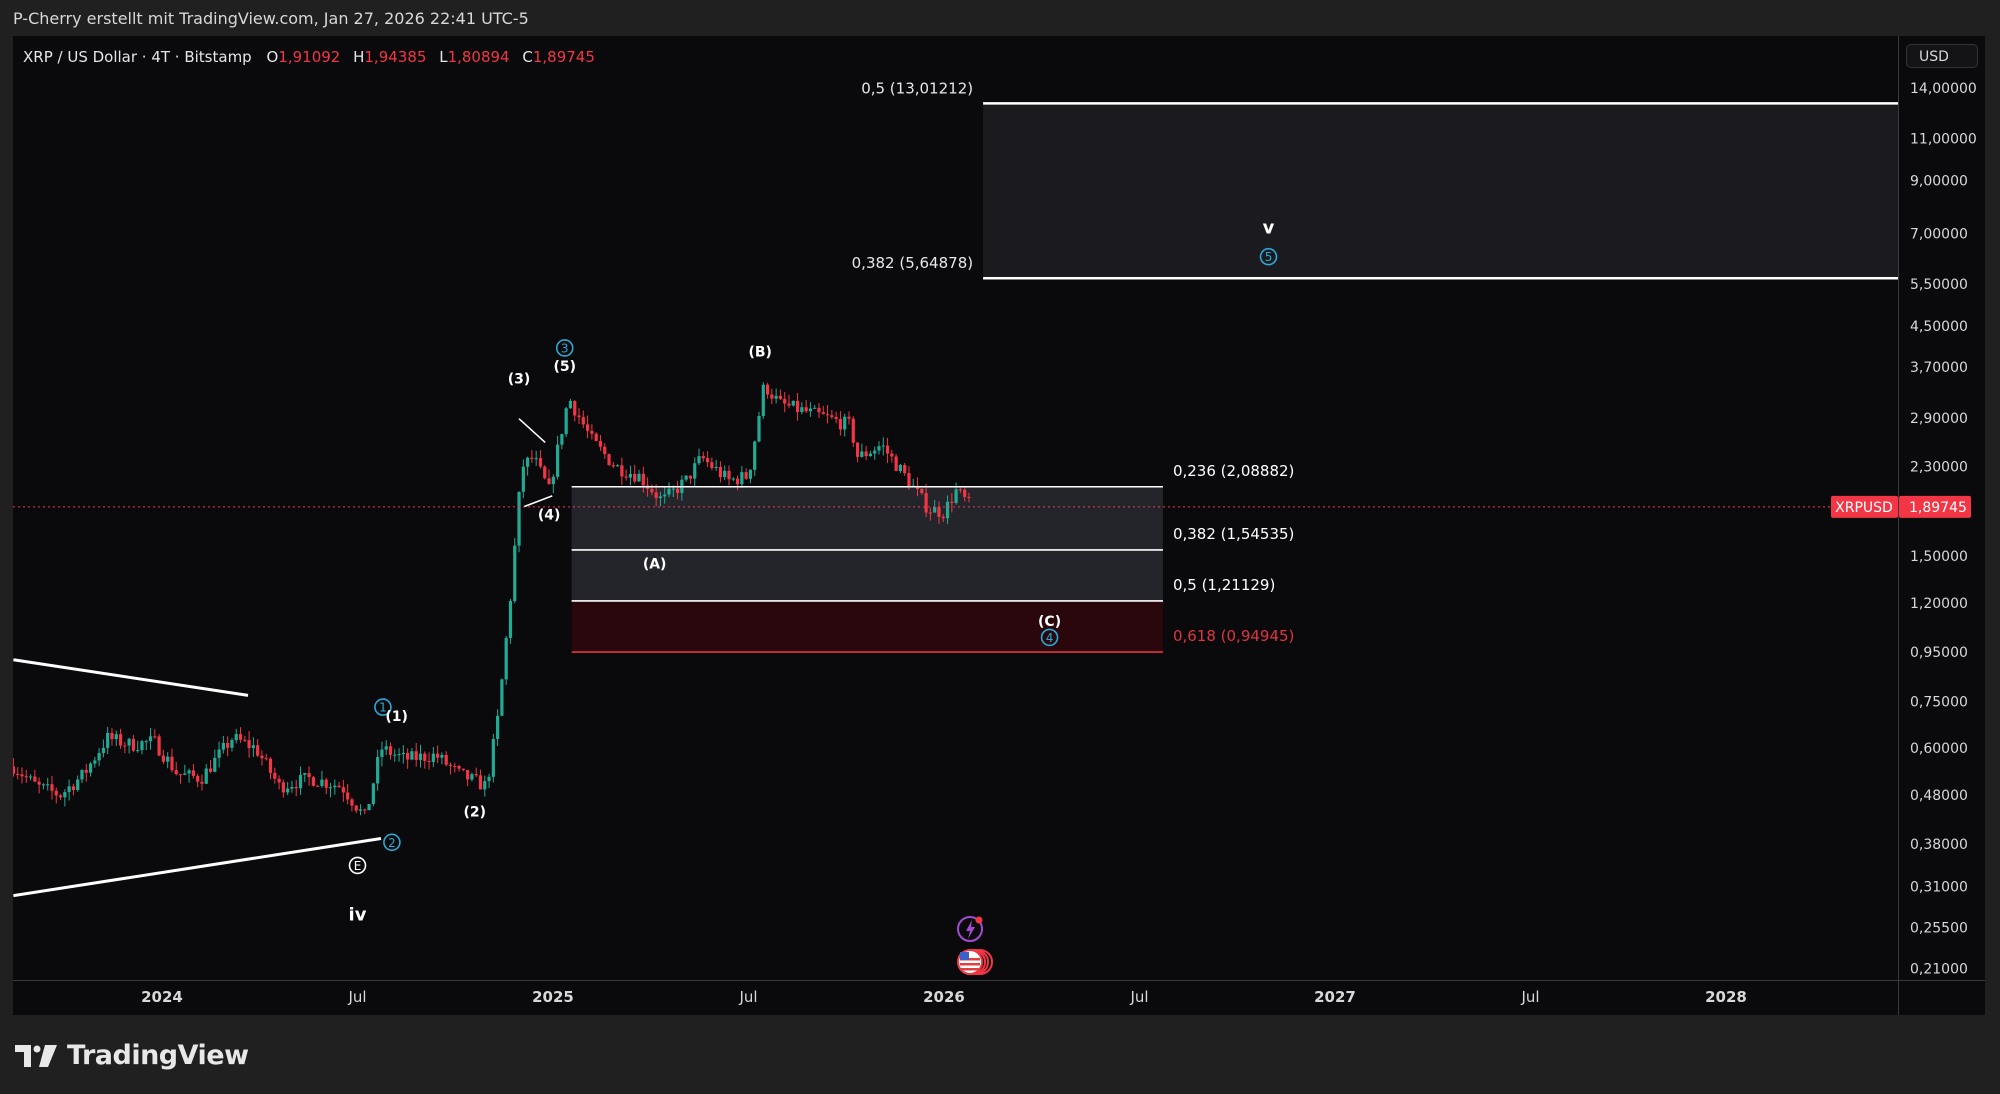 The height and width of the screenshot is (1094, 2000). Describe the element at coordinates (970, 929) in the screenshot. I see `lightning-icon` at that location.